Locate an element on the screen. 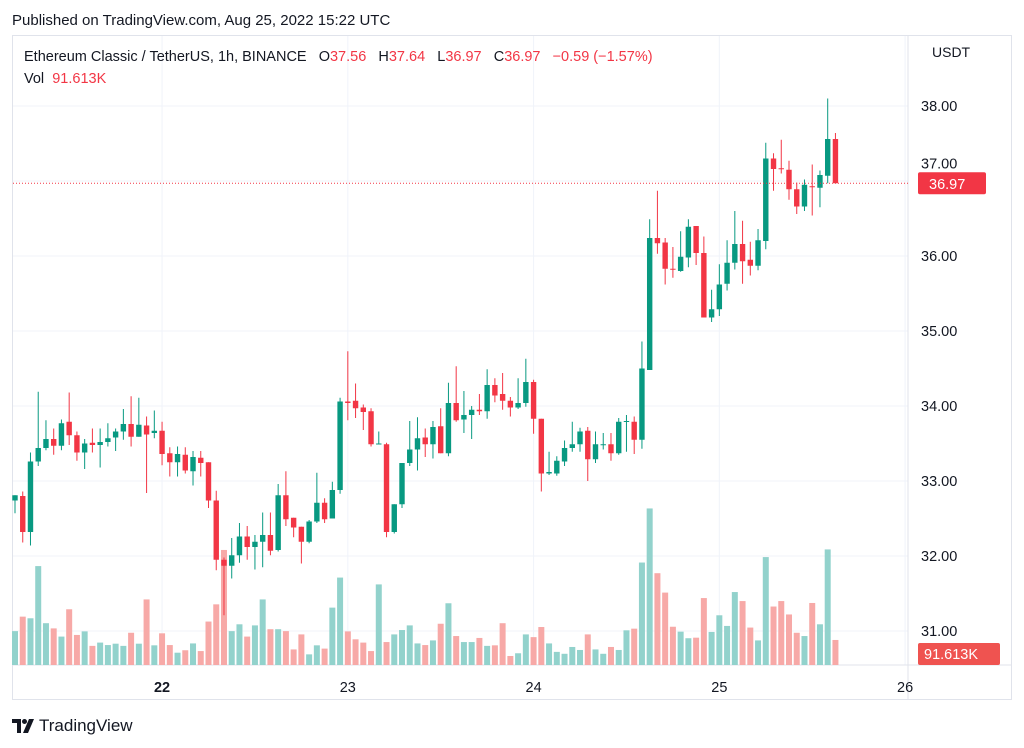  price-tick-label: 36.00 is located at coordinates (939, 257).